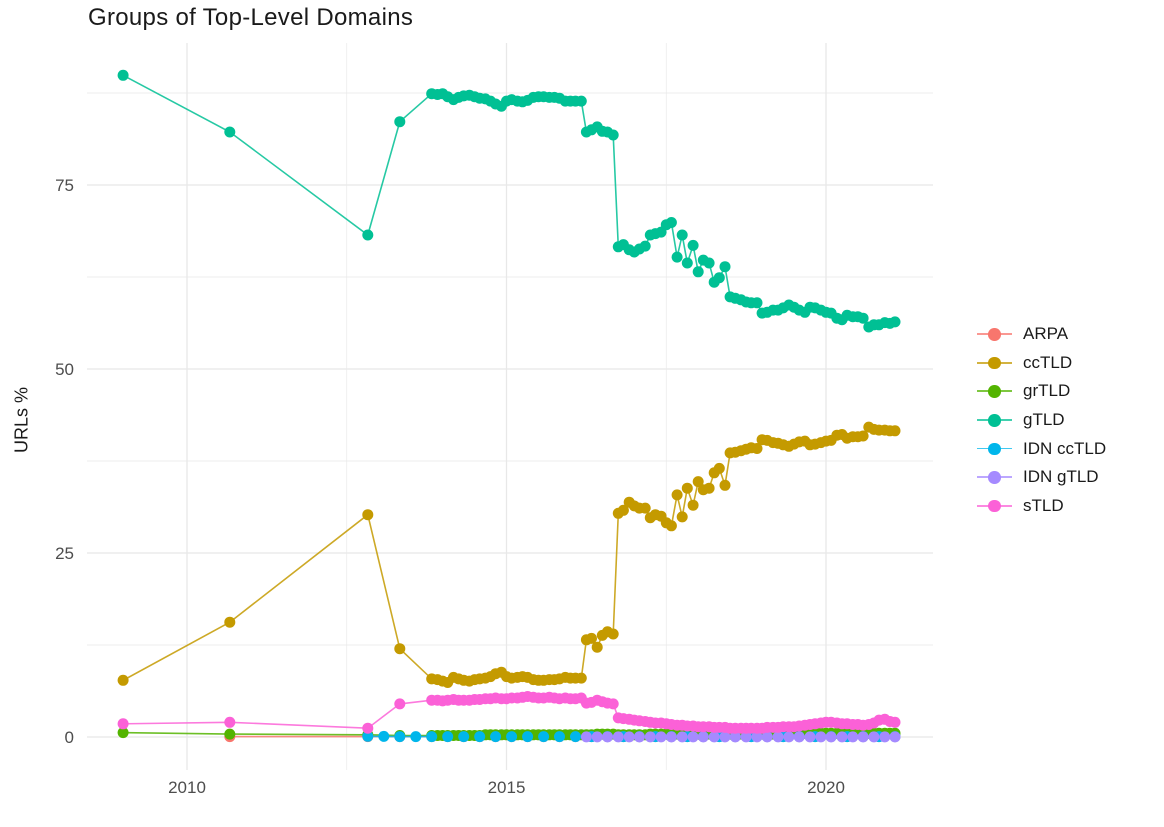 The height and width of the screenshot is (827, 1164). What do you see at coordinates (740, 737) in the screenshot?
I see `series-points-idn-gtld` at bounding box center [740, 737].